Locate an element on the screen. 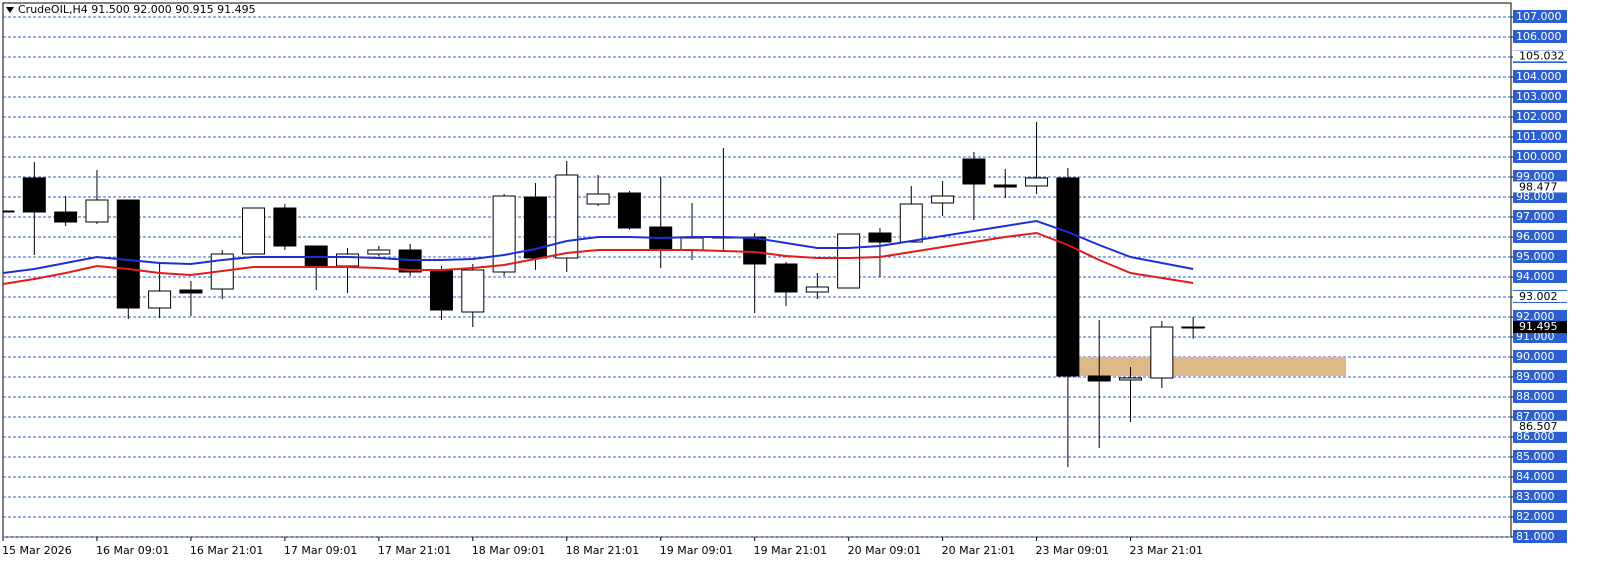 This screenshot has height=577, width=1606. x-tick-label: 17 Mar 21:01 is located at coordinates (414, 550).